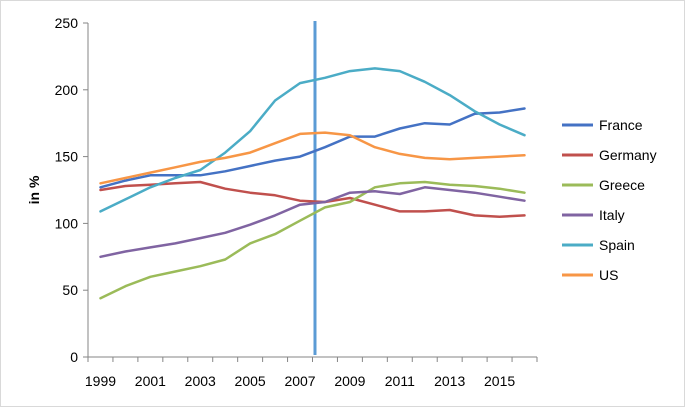  Describe the element at coordinates (250, 381) in the screenshot. I see `x-tick-label: 2005` at that location.